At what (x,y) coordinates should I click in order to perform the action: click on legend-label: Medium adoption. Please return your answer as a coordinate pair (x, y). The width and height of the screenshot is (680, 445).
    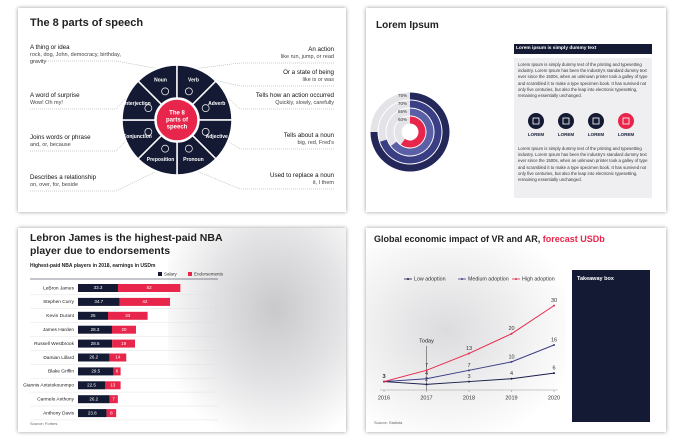
    Looking at the image, I should click on (488, 279).